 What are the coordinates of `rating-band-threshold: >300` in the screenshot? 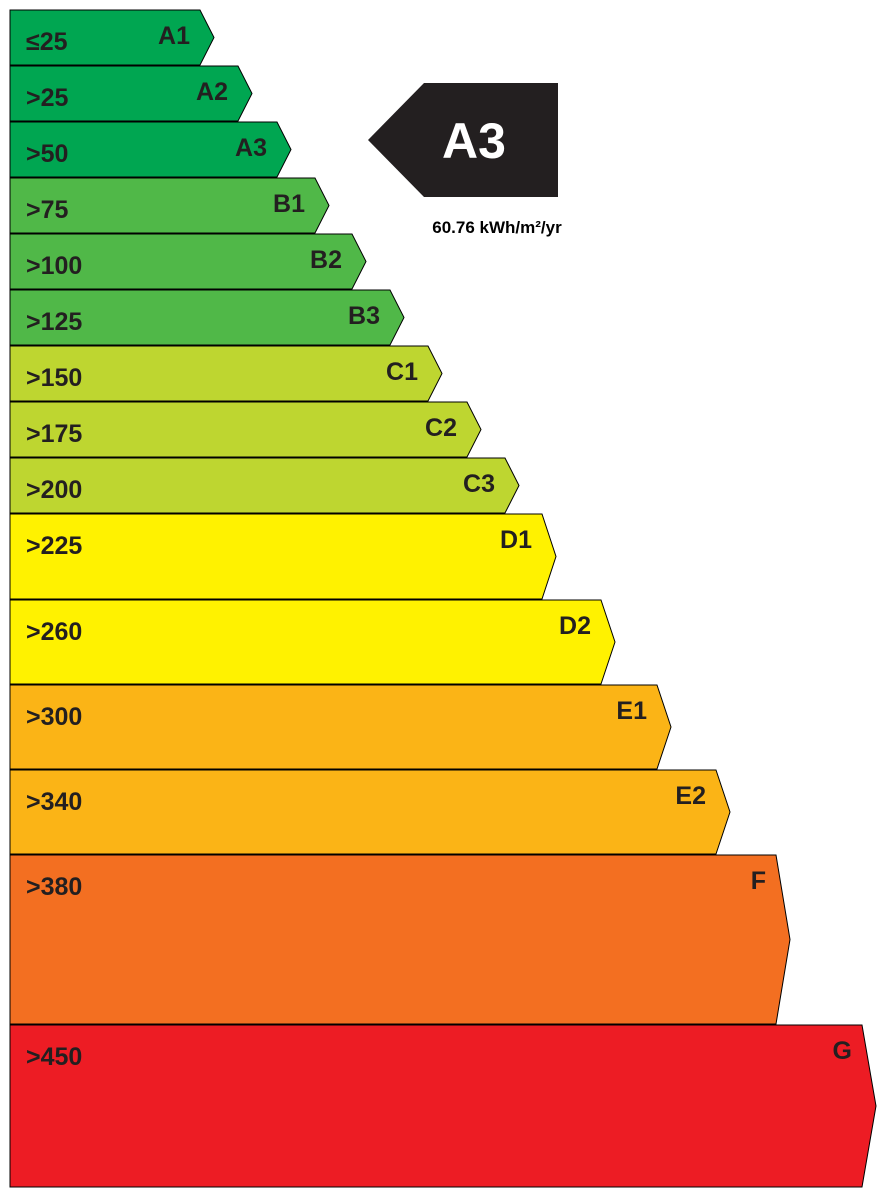 It's located at (54, 717).